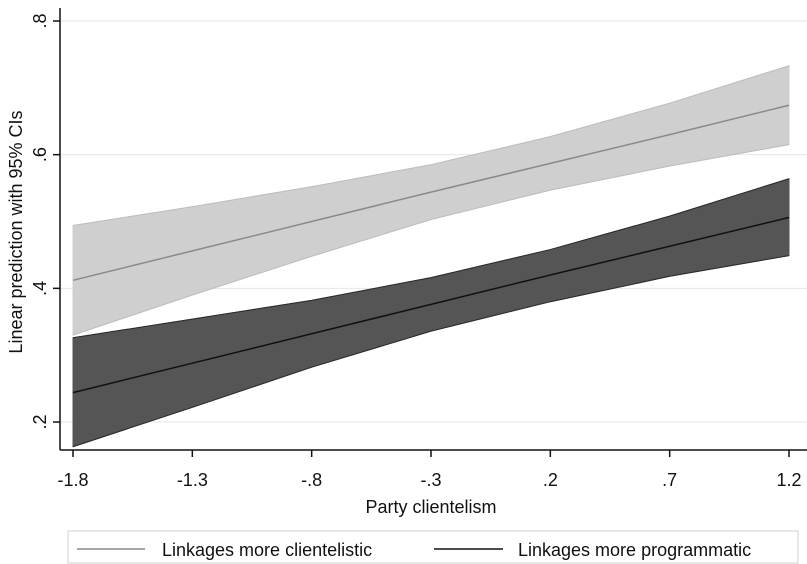 The image size is (807, 564). I want to click on y-tick-label-1: .4, so click(40, 288).